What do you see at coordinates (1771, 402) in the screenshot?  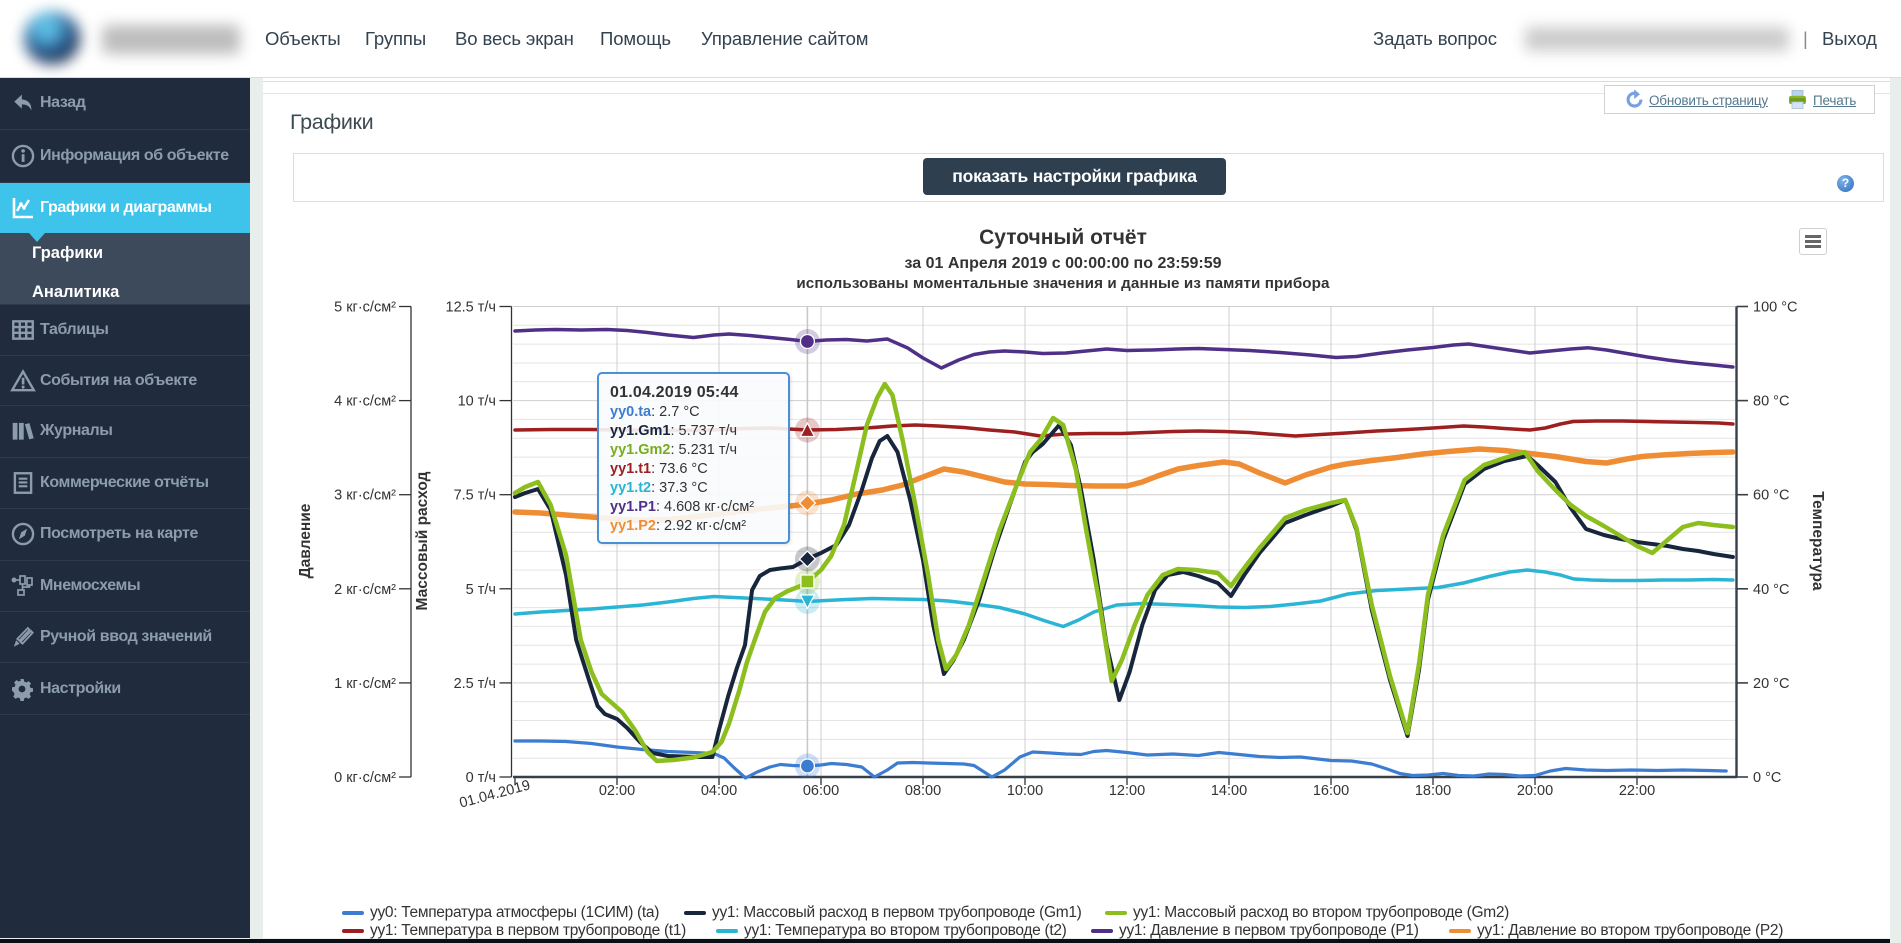 I see `svg-text: 80 °C` at bounding box center [1771, 402].